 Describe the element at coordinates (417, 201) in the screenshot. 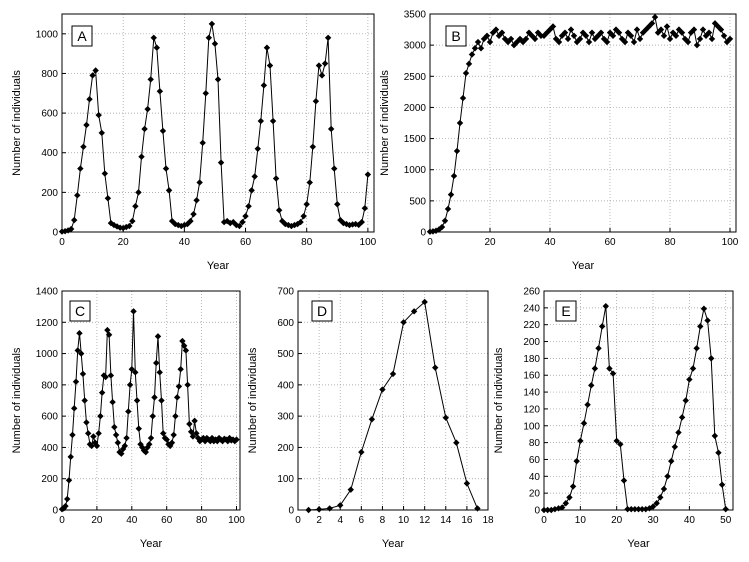

I see `y-tick-label: 500` at that location.